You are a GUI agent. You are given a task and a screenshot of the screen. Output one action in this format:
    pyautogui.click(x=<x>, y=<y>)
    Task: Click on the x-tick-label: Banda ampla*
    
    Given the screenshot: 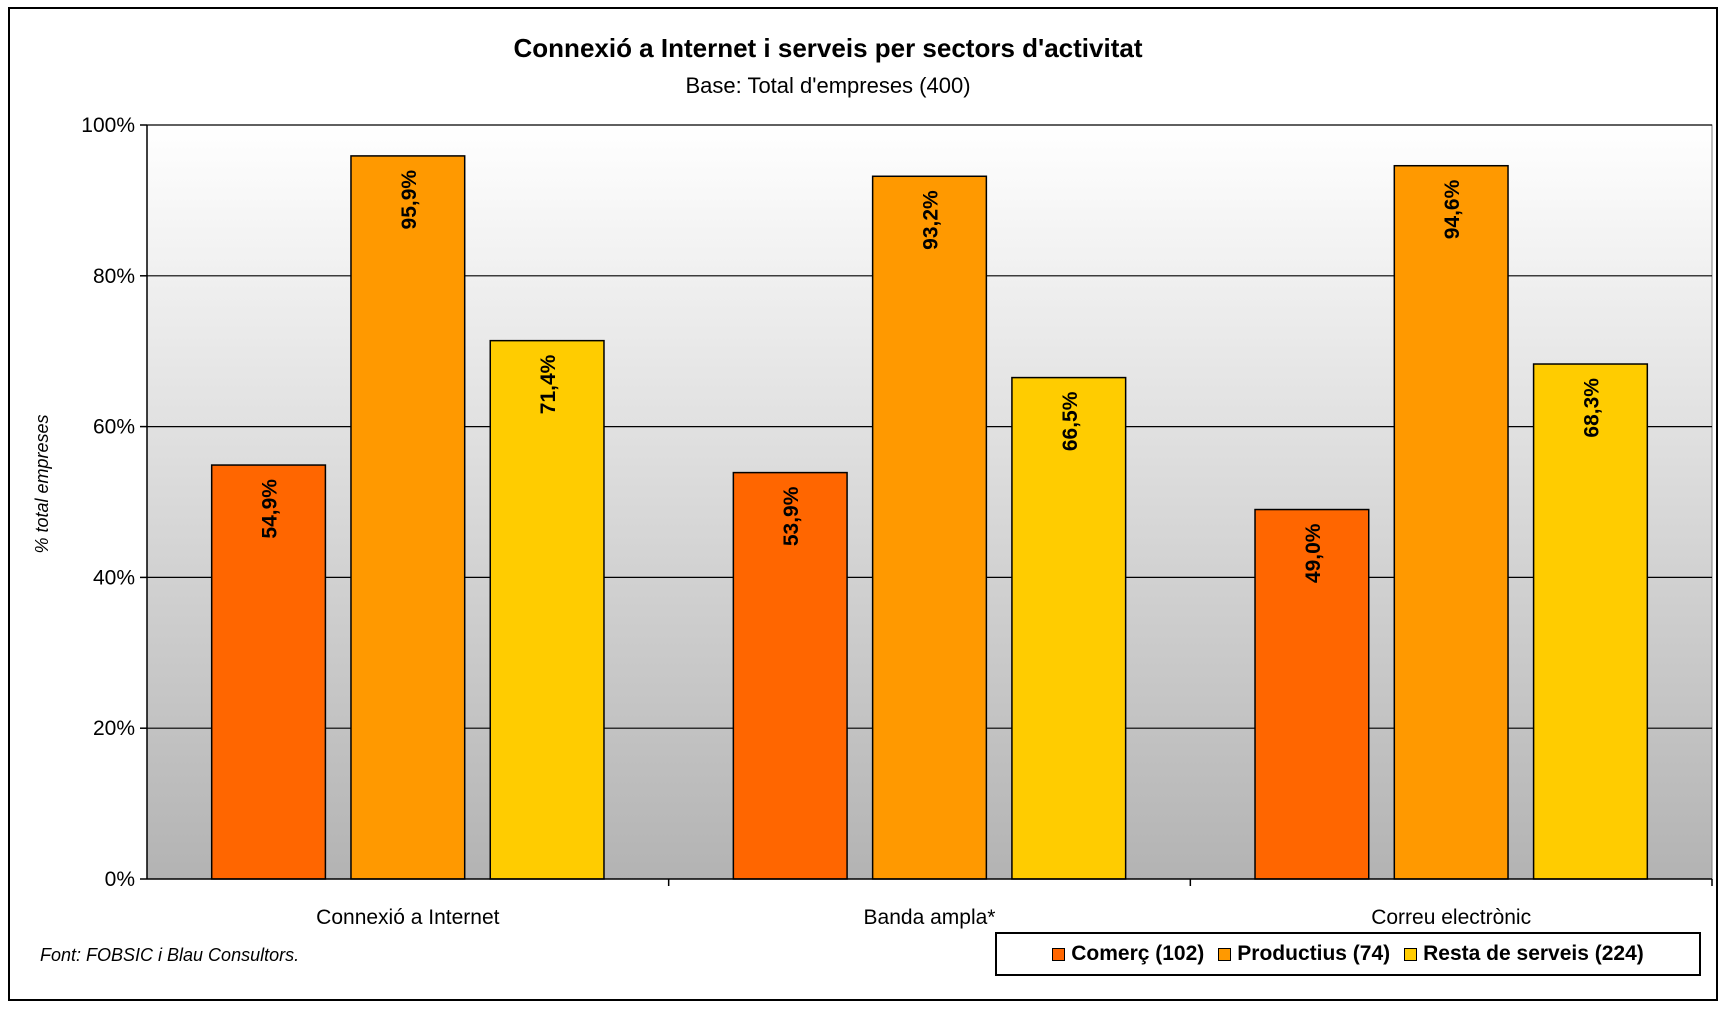 What is the action you would take?
    pyautogui.click(x=930, y=917)
    